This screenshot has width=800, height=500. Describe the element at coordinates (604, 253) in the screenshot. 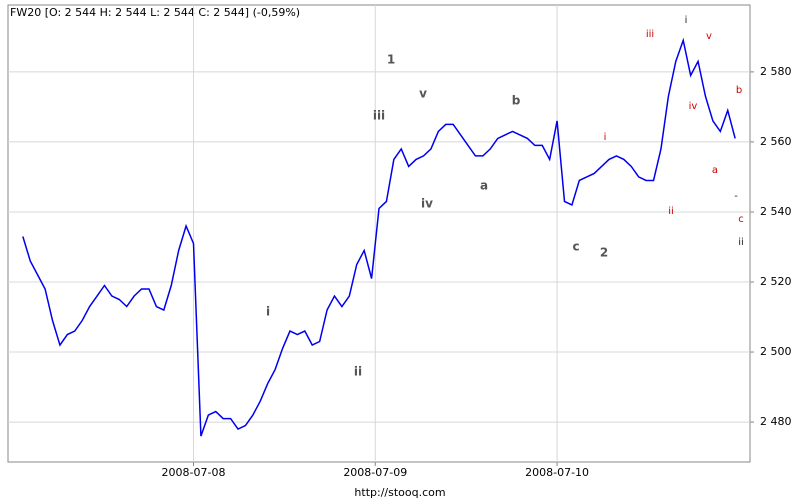

I see `wave-label: 2` at that location.